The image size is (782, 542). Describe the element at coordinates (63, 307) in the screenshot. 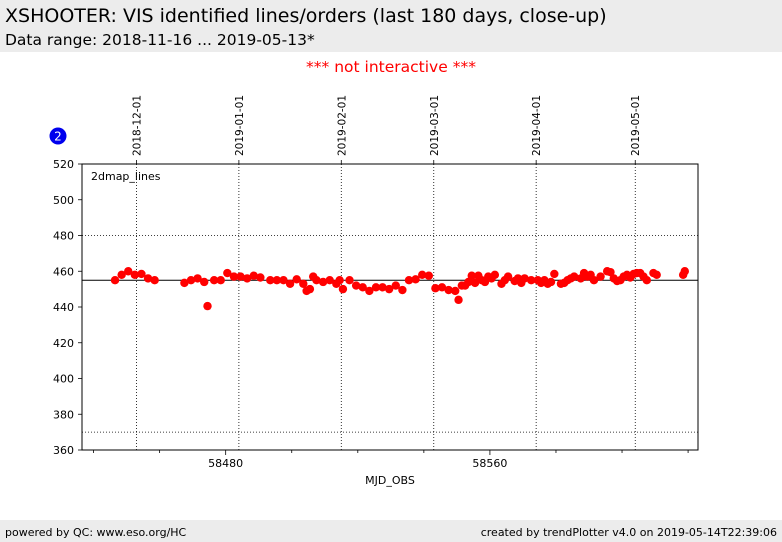

I see `y-tick-label: 440` at that location.